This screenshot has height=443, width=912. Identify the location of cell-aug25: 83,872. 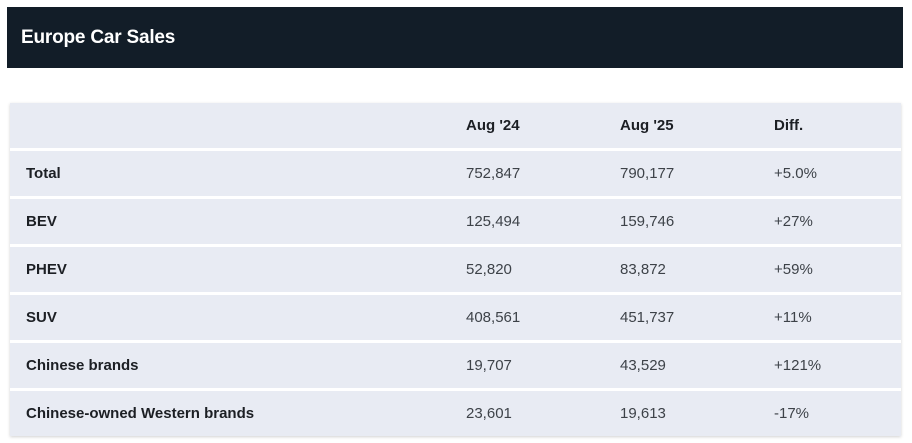
(643, 269).